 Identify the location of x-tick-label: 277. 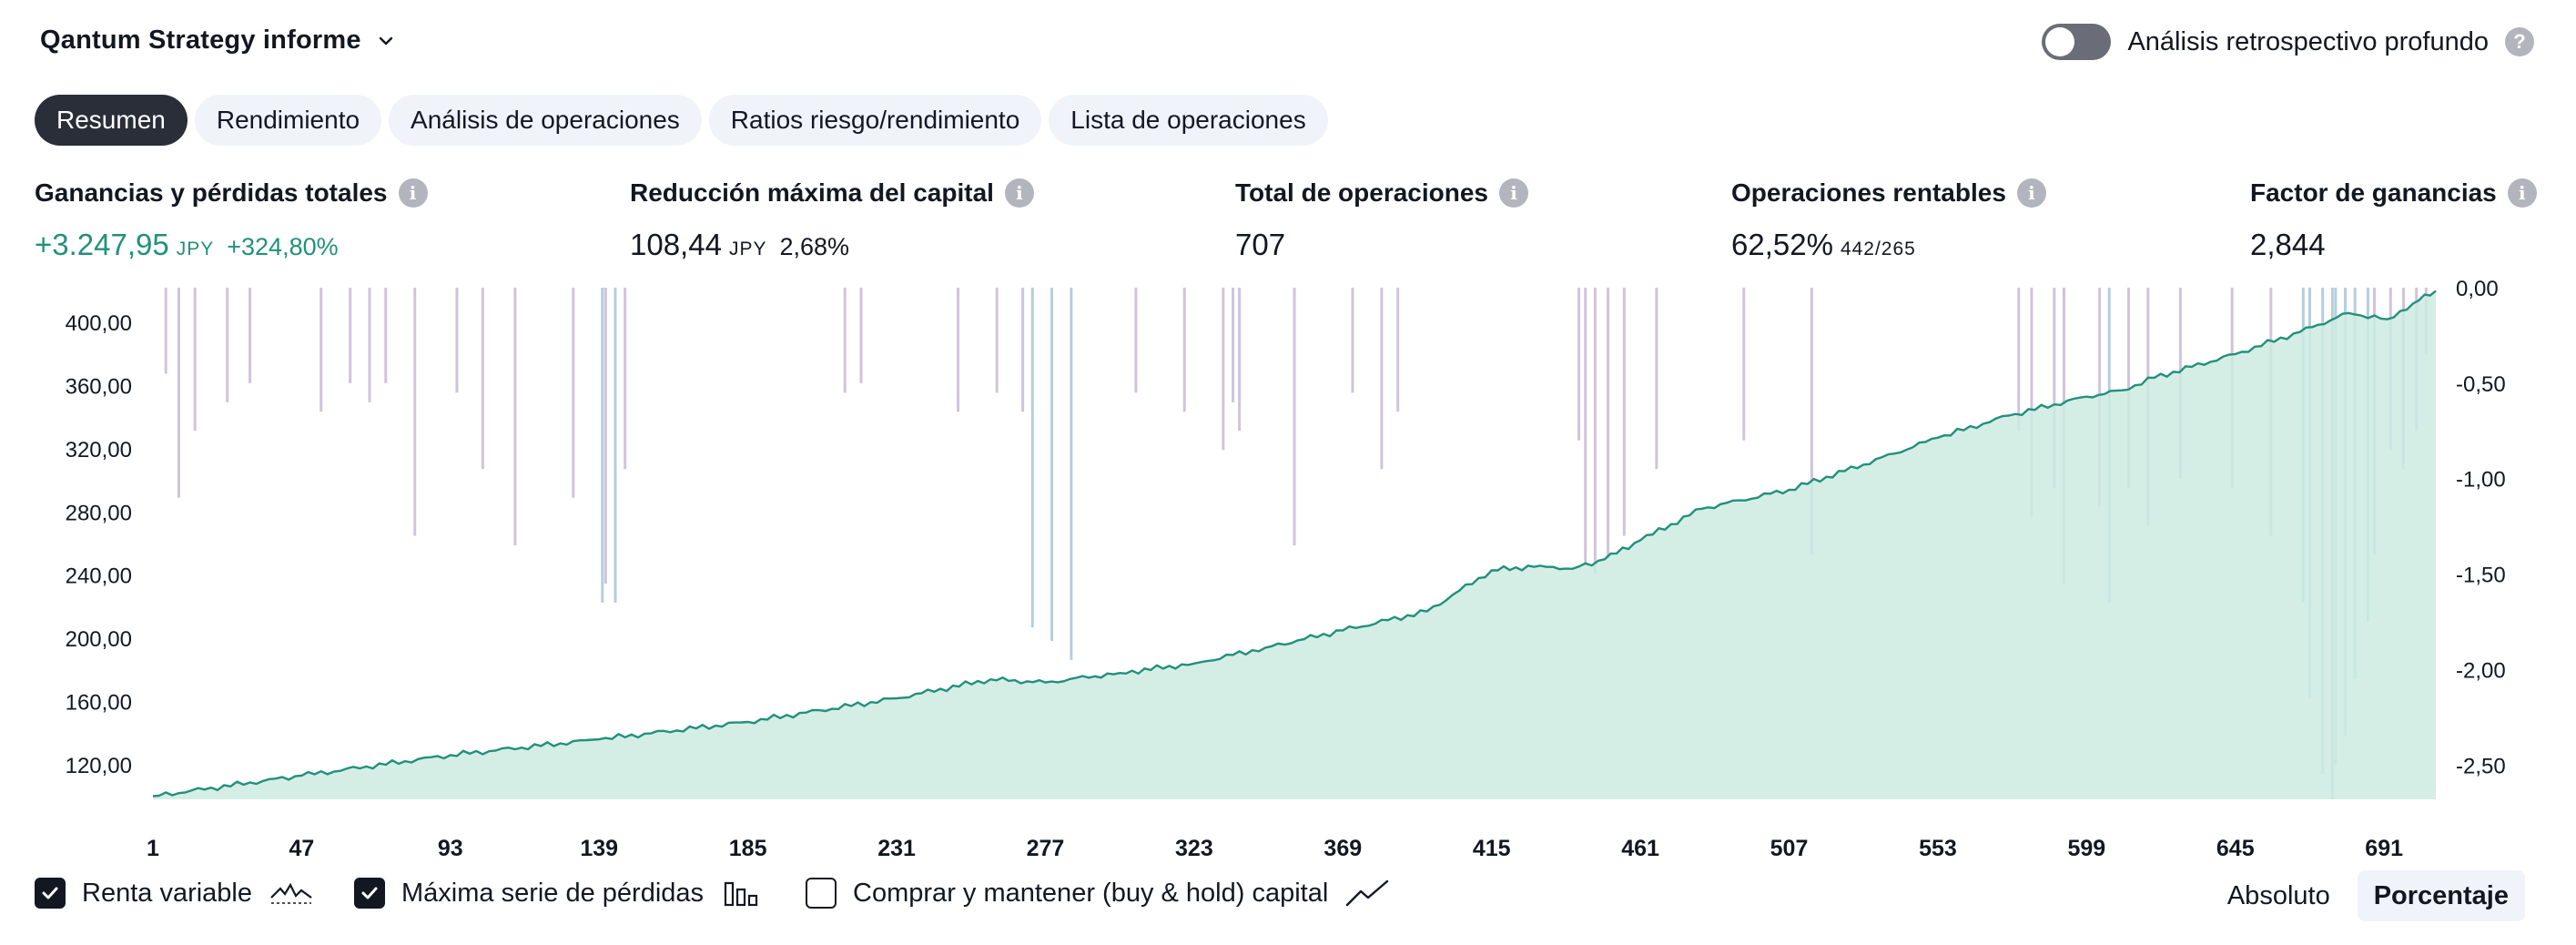
(1046, 848).